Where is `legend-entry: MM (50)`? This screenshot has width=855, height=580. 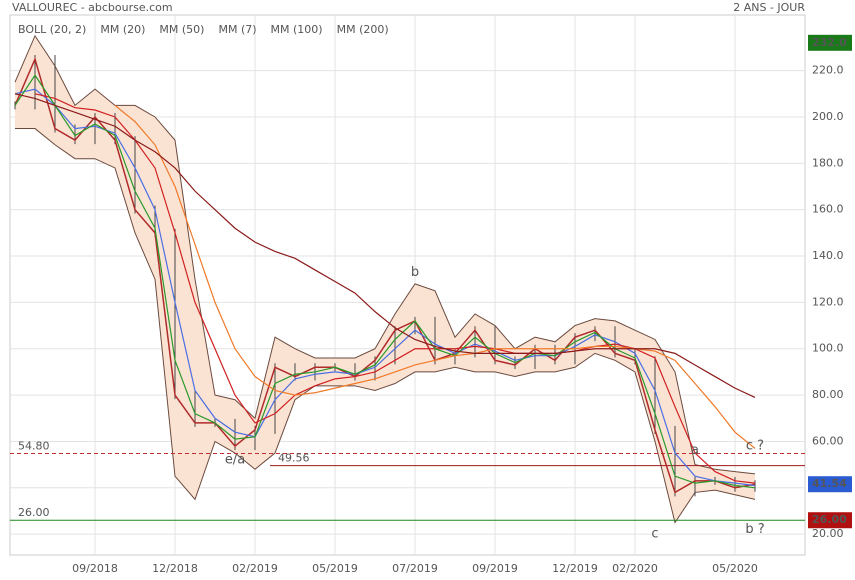 legend-entry: MM (50) is located at coordinates (181, 29).